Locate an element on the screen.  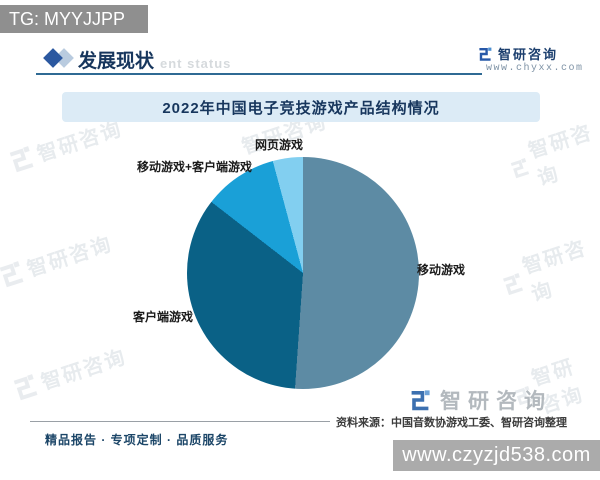
footer-slogan: 精品报告 · 专项定制 · 品质服务 is located at coordinates (137, 440).